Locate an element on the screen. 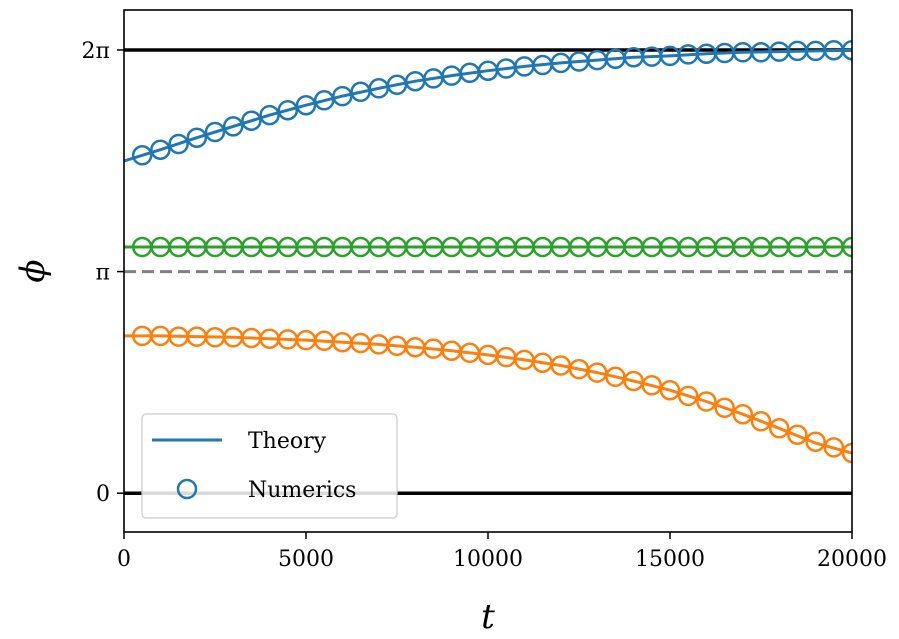  x-axis-ticks: 0 5000 10000 15000 20000 is located at coordinates (502, 552).